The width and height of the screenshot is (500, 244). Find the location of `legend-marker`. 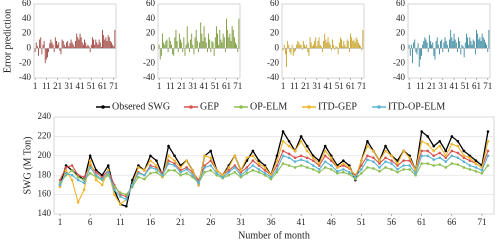

legend-marker is located at coordinates (379, 107).